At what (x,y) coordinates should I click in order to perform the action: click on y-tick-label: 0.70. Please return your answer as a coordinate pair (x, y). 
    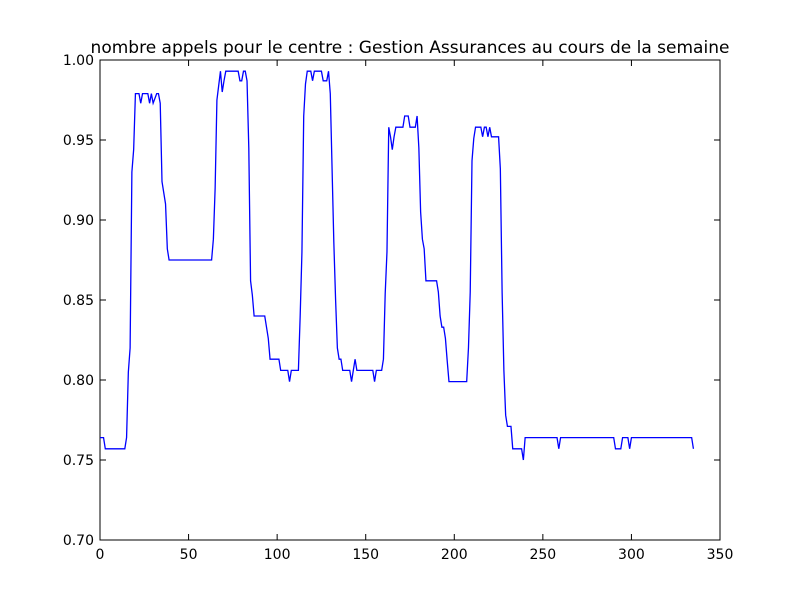
    Looking at the image, I should click on (78, 541).